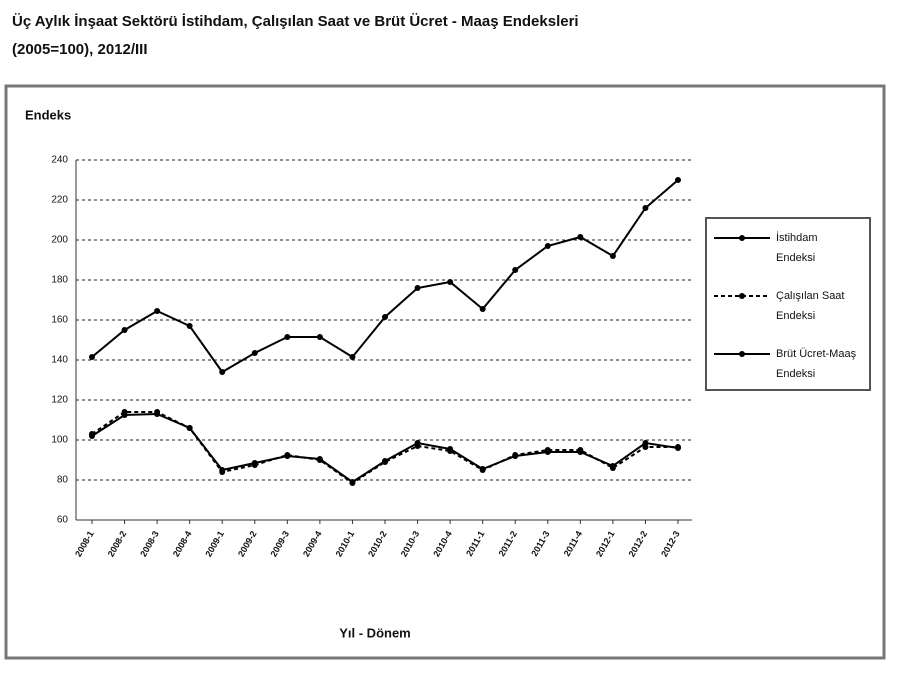 The image size is (900, 680). Describe the element at coordinates (59, 280) in the screenshot. I see `y-tick-label: 180` at that location.